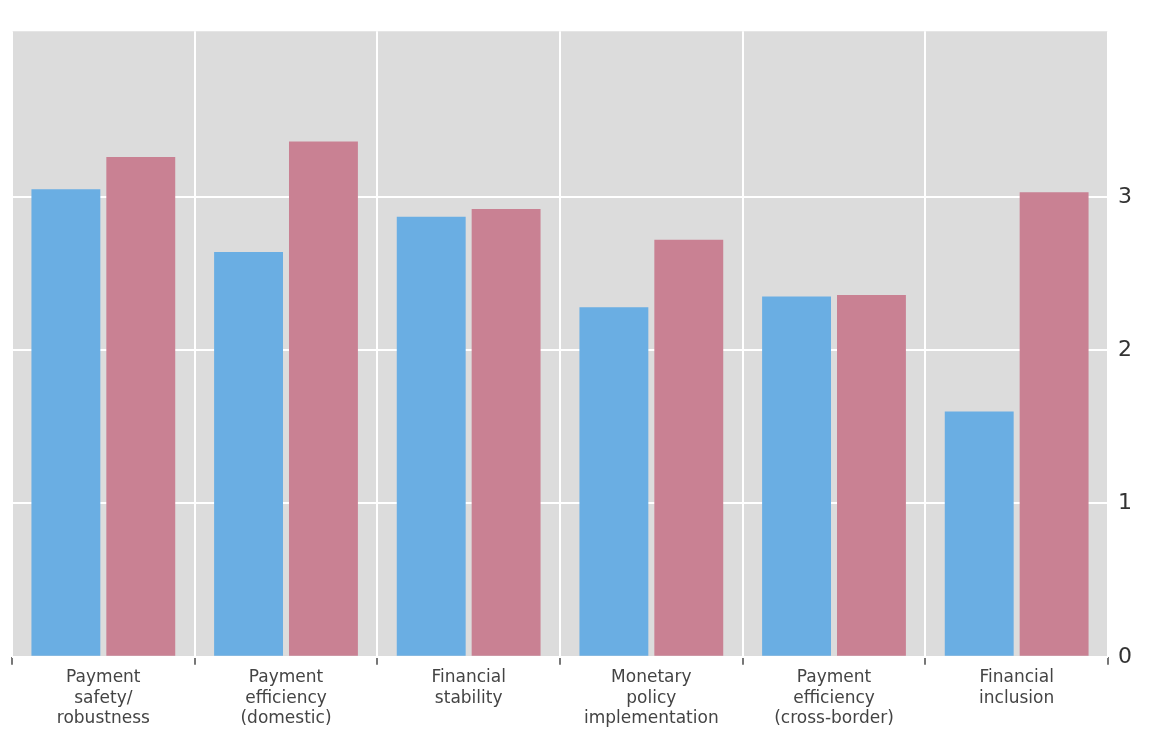  Describe the element at coordinates (1125, 502) in the screenshot. I see `y-tick-label: 1` at that location.